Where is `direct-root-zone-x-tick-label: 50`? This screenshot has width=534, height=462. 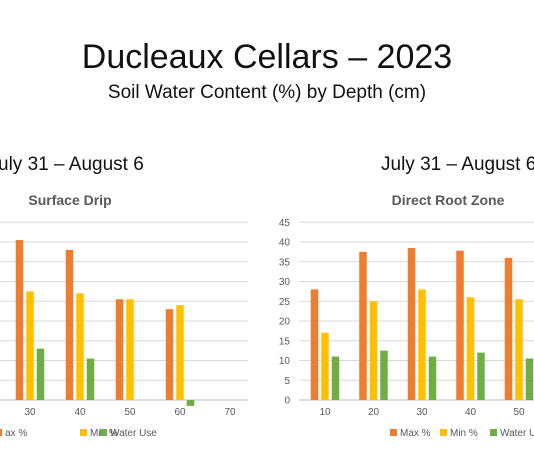
direct-root-zone-x-tick-label: 50 is located at coordinates (519, 412).